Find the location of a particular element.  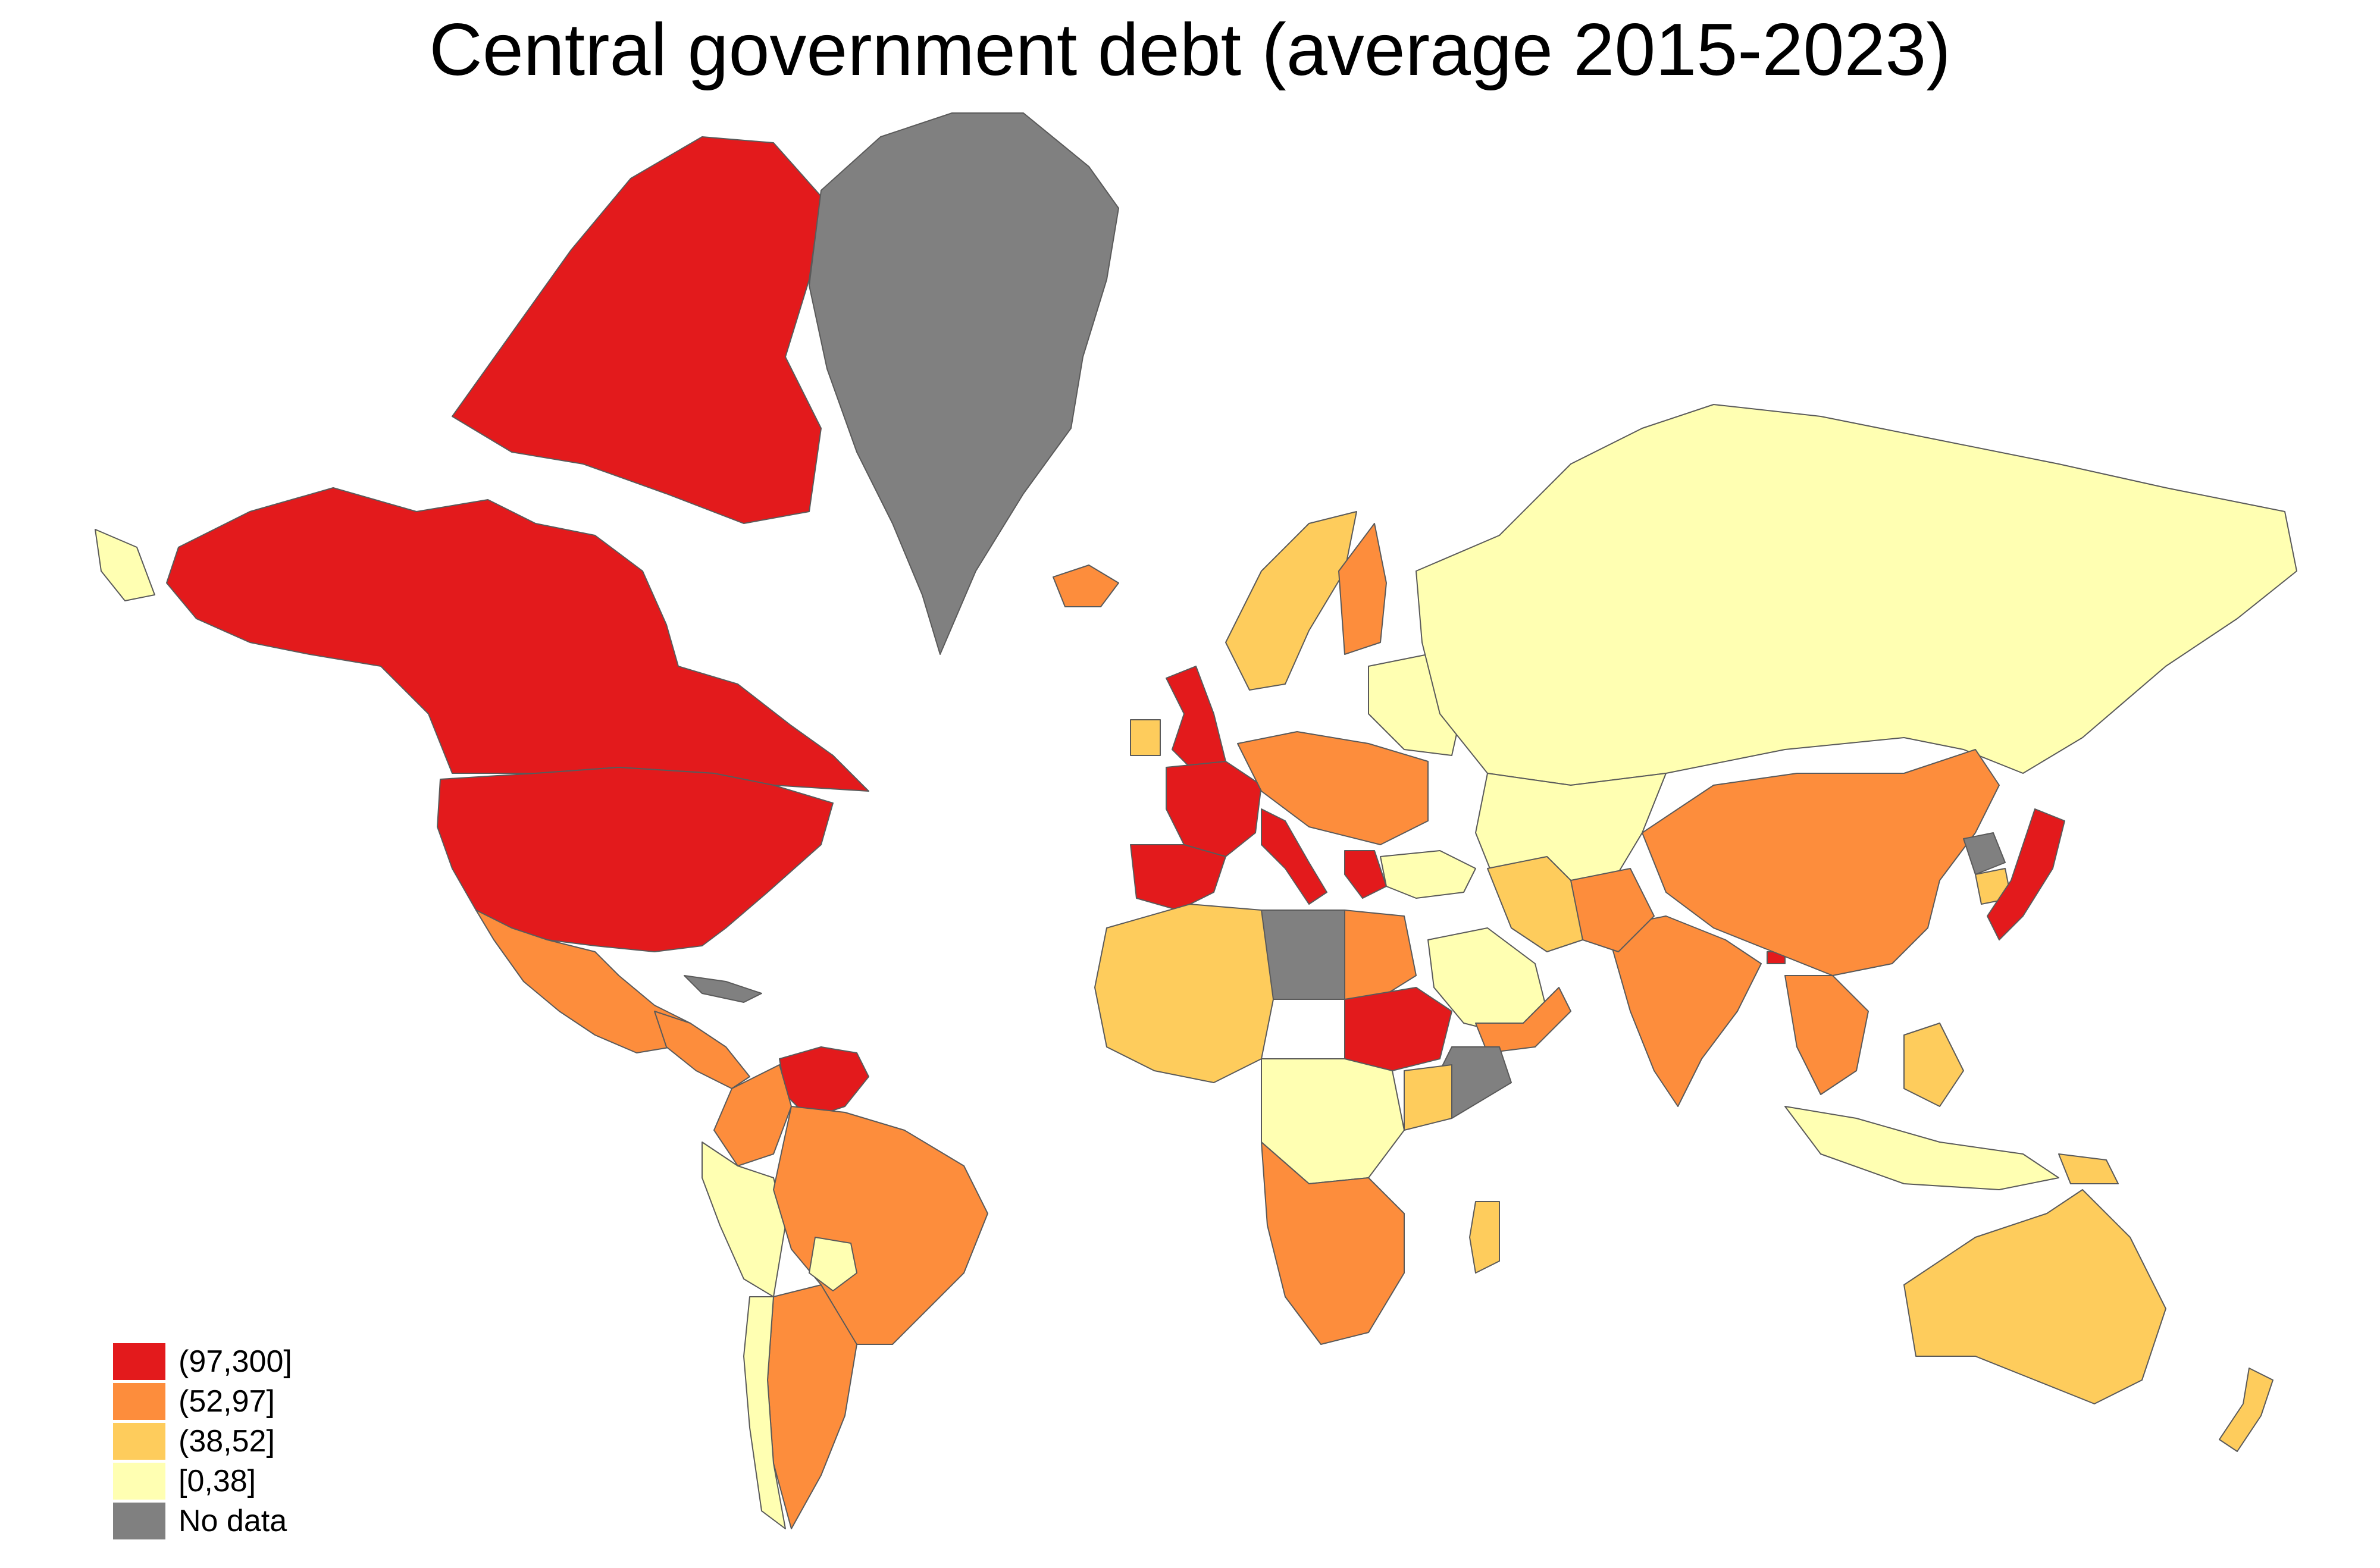

legend: (97,300] (52,97] (38,52] [0,38] No data is located at coordinates (202, 1441).